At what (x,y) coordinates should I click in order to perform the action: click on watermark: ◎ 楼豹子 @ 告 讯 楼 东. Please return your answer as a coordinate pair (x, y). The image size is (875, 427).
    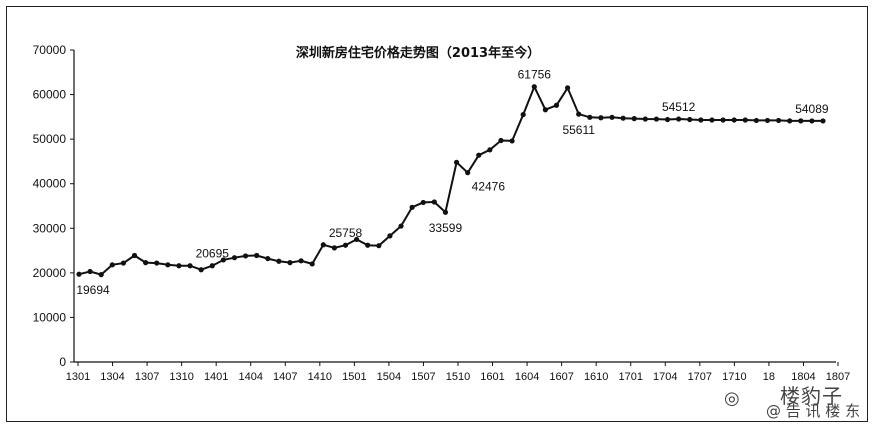
    Looking at the image, I should click on (795, 398).